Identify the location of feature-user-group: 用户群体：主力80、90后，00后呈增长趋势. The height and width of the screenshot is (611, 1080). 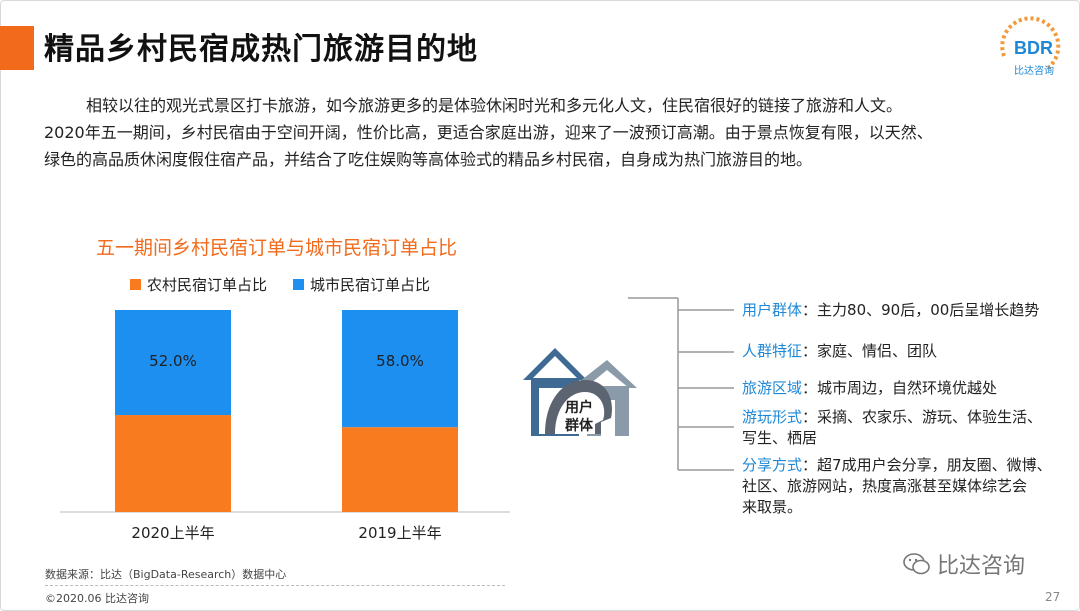
(890, 310).